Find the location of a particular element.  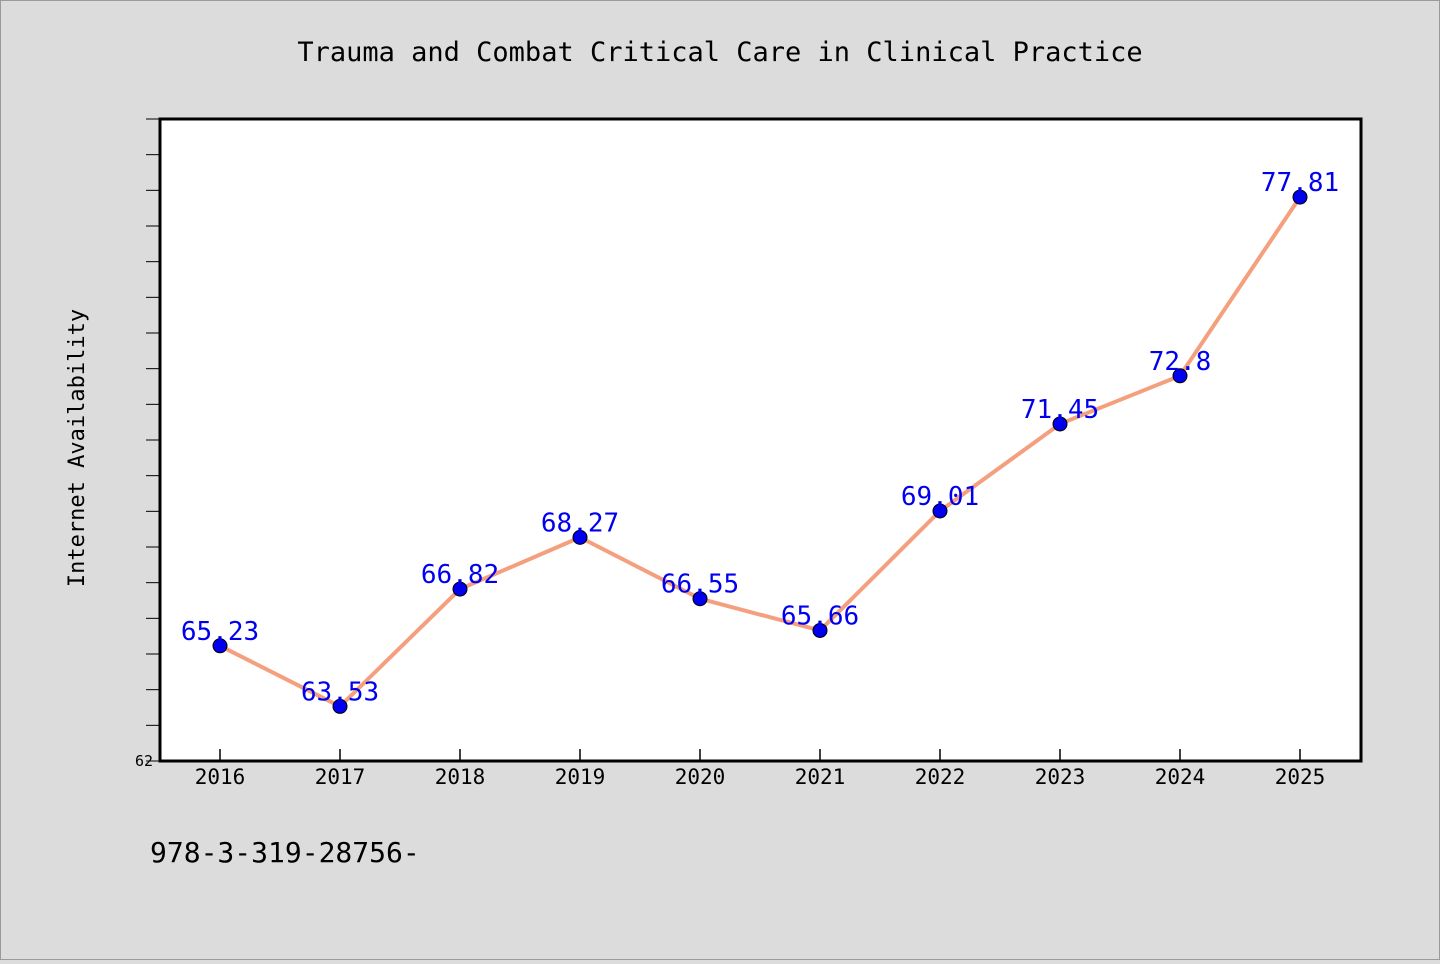

x-tick-label: 2022 is located at coordinates (940, 777).